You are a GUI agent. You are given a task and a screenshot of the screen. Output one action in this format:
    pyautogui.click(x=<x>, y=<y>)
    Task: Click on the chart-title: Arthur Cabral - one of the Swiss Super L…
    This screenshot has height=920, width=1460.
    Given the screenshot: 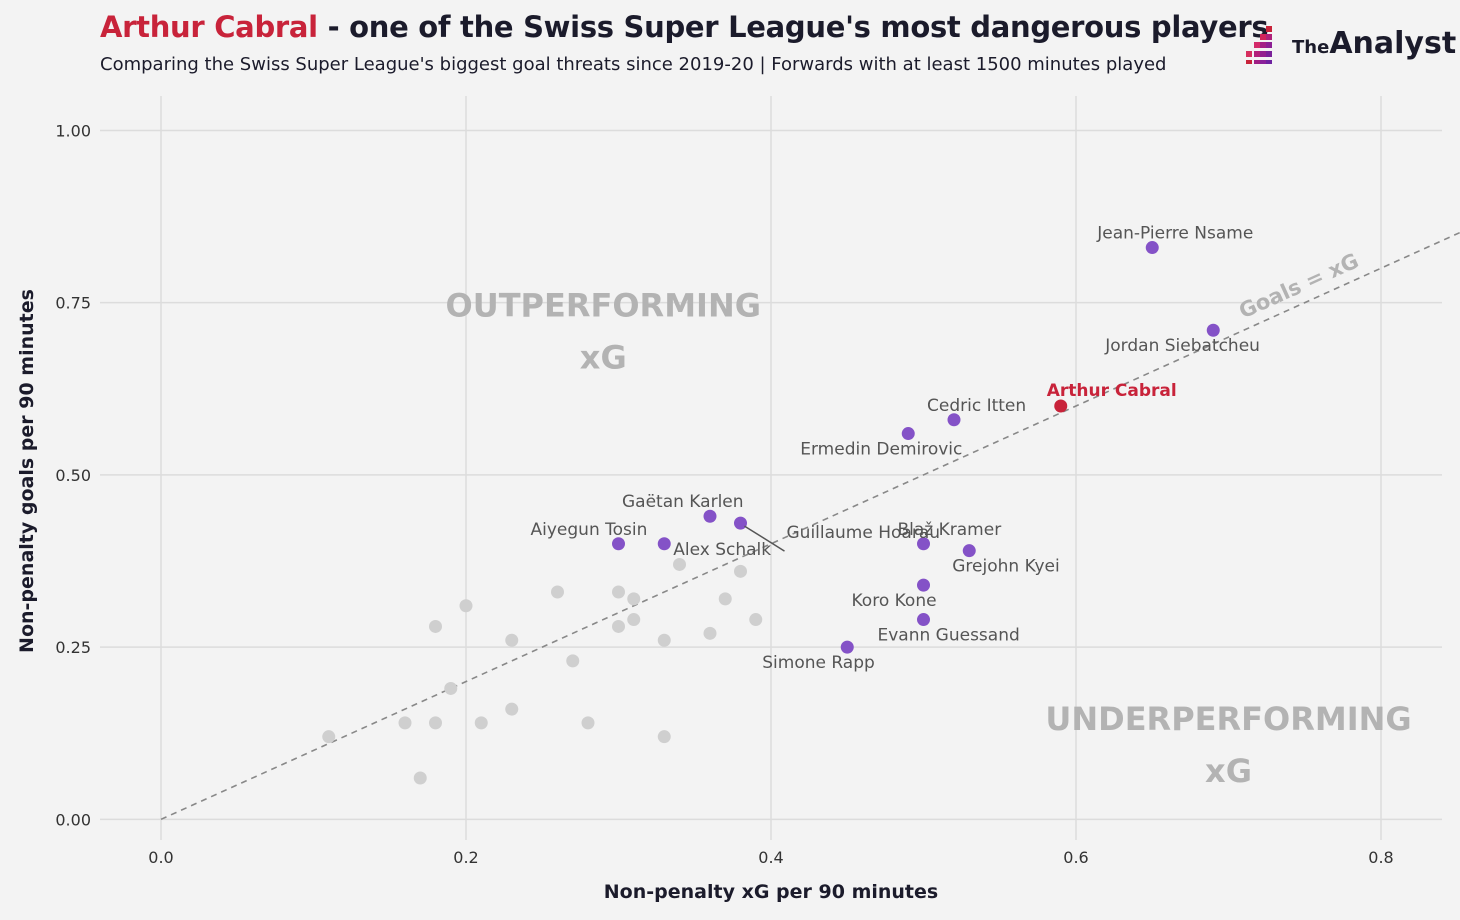 What is the action you would take?
    pyautogui.click(x=684, y=27)
    